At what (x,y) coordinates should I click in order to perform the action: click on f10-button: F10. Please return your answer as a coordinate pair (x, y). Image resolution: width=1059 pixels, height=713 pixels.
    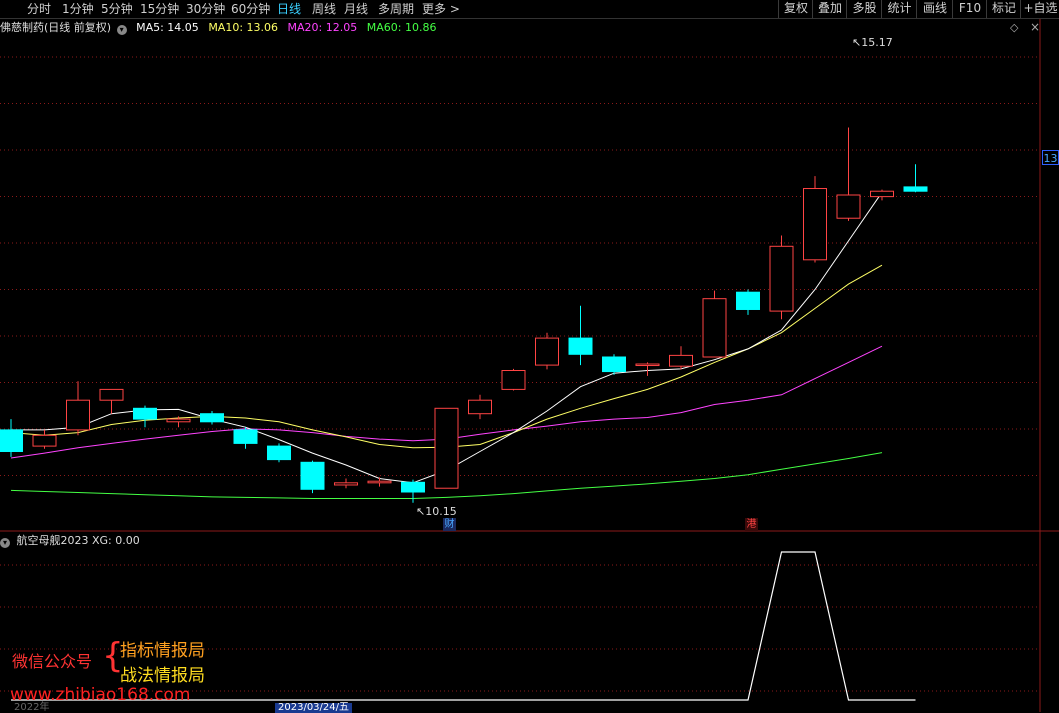
    Looking at the image, I should click on (969, 9).